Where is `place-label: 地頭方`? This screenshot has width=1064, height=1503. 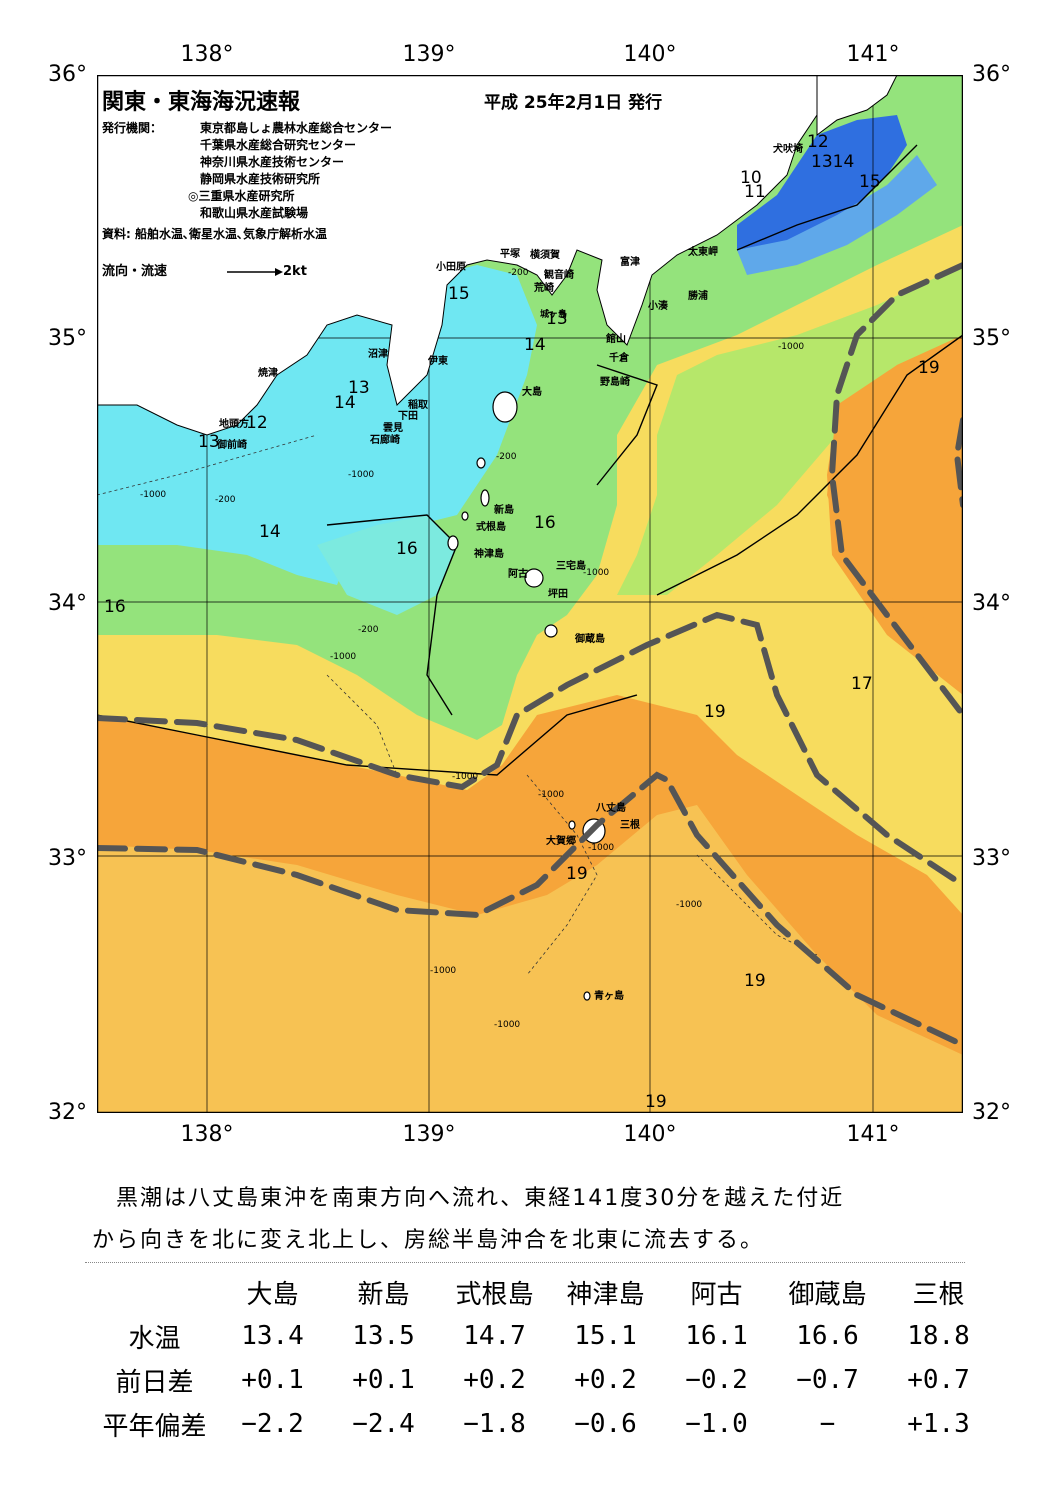 place-label: 地頭方 is located at coordinates (234, 424).